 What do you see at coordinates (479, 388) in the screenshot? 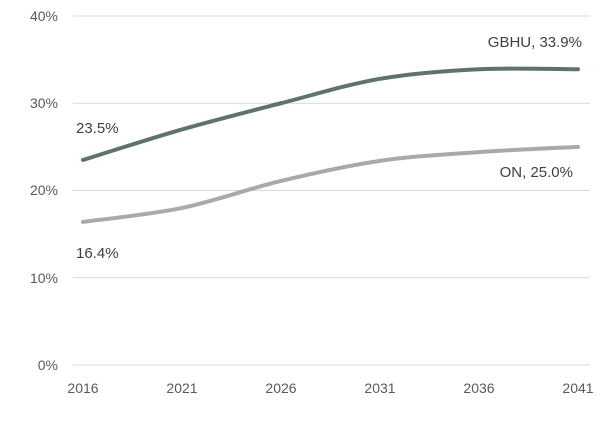
I see `x-axis-tick-label: 2036` at bounding box center [479, 388].